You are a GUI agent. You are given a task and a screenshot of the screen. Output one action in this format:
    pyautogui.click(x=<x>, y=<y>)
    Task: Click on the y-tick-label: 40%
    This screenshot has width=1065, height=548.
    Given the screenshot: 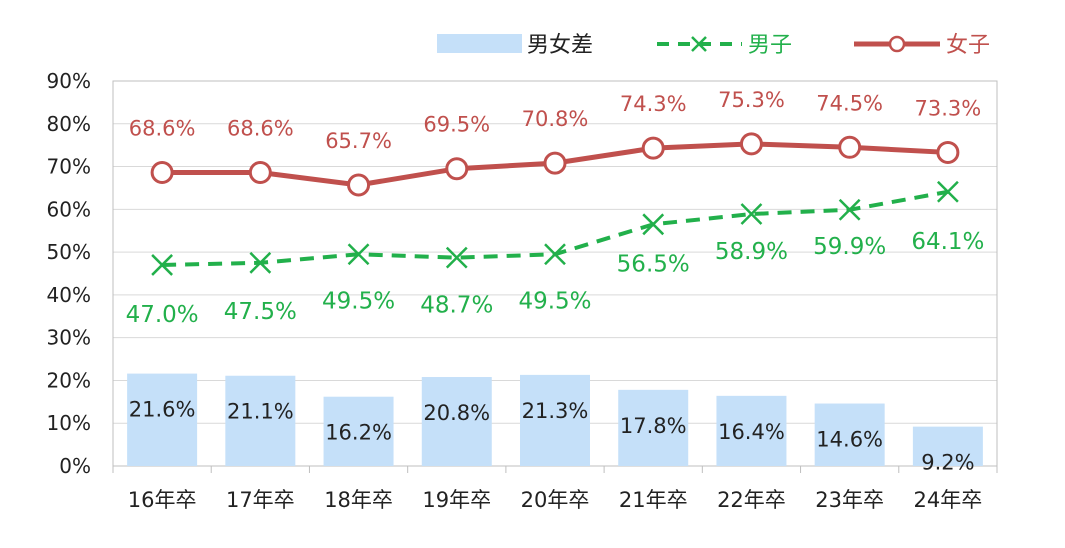 What is the action you would take?
    pyautogui.click(x=69, y=295)
    